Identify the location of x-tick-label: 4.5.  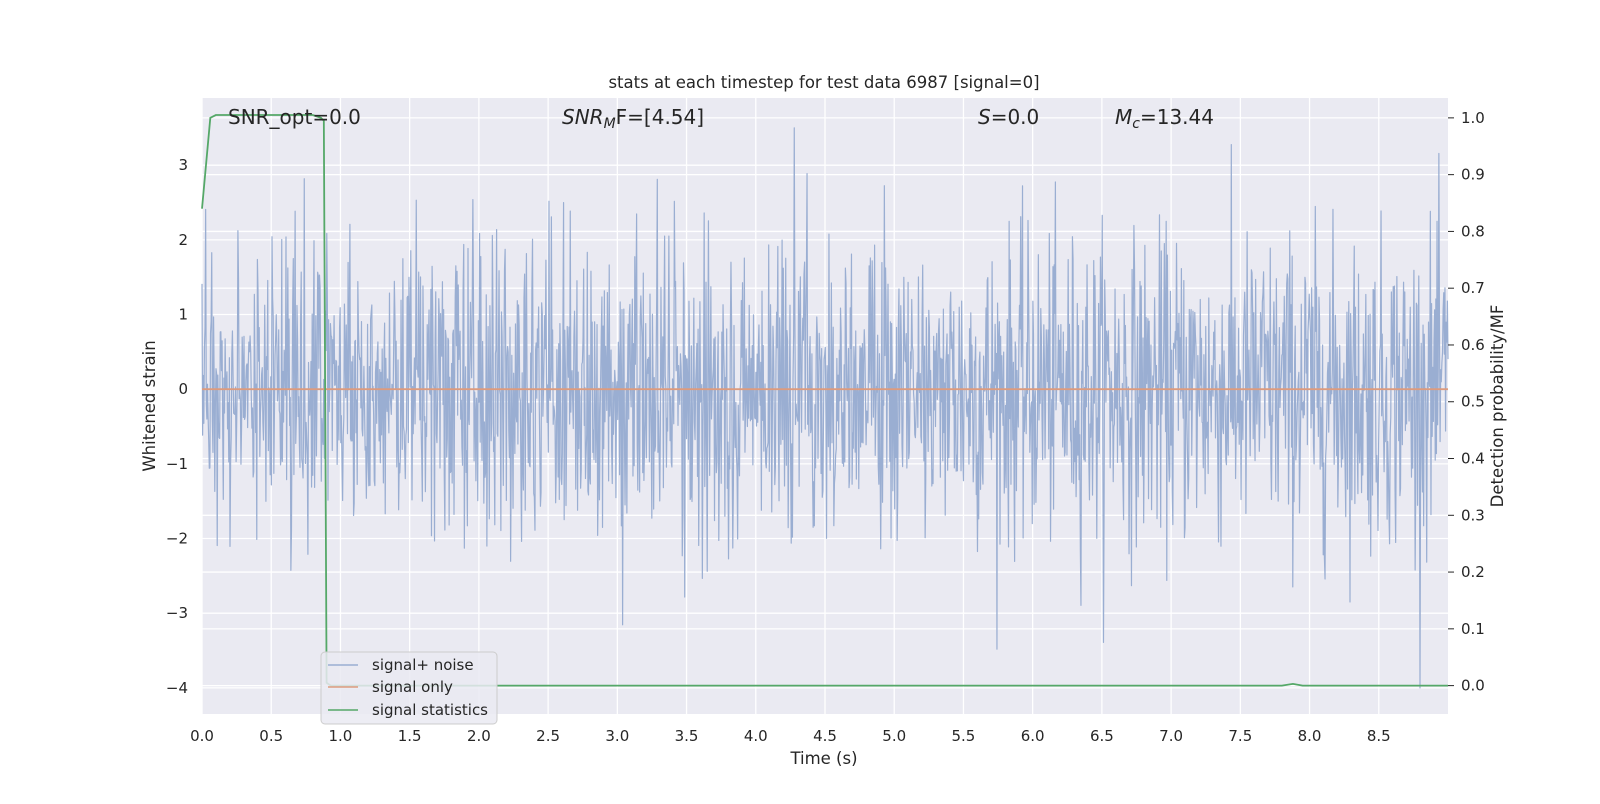
(825, 736).